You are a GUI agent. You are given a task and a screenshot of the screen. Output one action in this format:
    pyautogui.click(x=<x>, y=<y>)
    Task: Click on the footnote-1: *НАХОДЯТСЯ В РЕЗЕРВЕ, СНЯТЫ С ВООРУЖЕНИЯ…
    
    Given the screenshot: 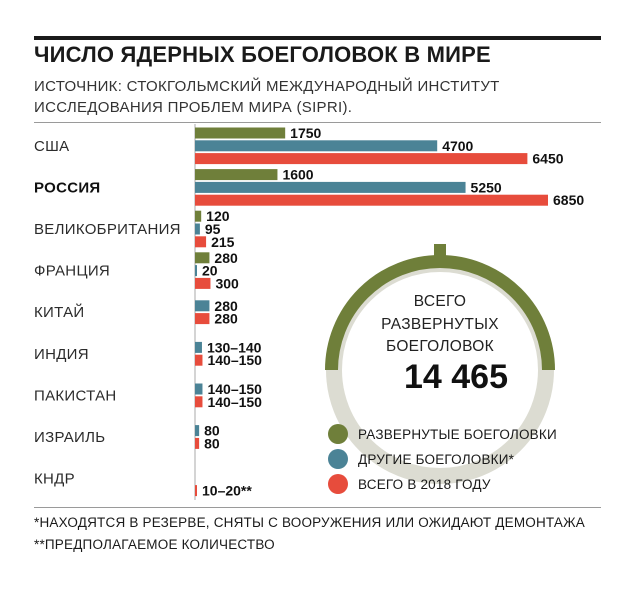 What is the action you would take?
    pyautogui.click(x=309, y=522)
    